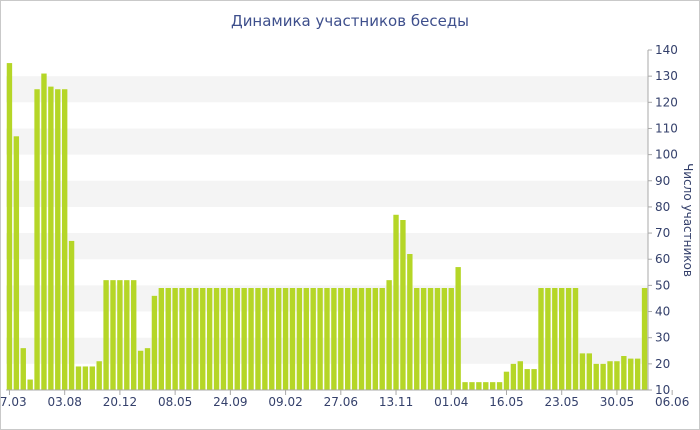 The image size is (700, 430). Describe the element at coordinates (175, 402) in the screenshot. I see `x-tick-label: 08.05` at that location.